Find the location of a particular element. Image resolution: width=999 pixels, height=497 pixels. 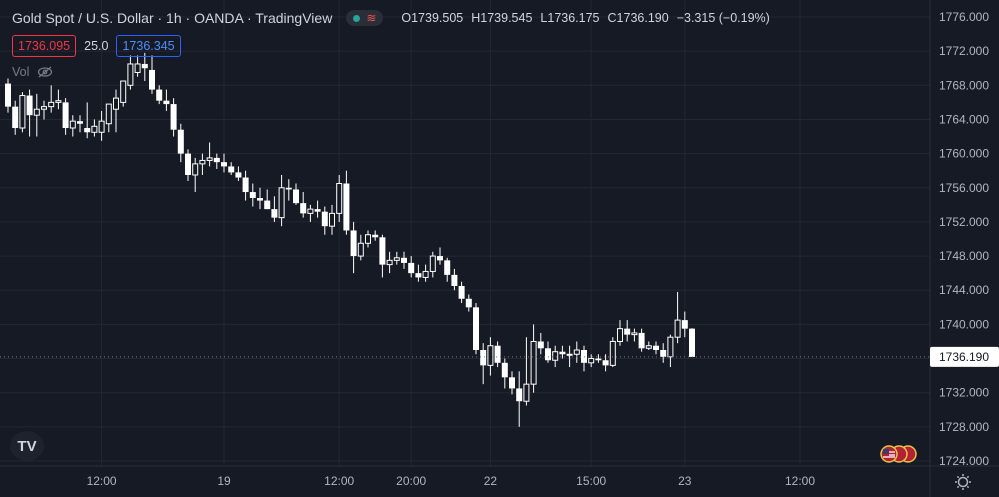

last-price-label: 1736.190 is located at coordinates (964, 356).